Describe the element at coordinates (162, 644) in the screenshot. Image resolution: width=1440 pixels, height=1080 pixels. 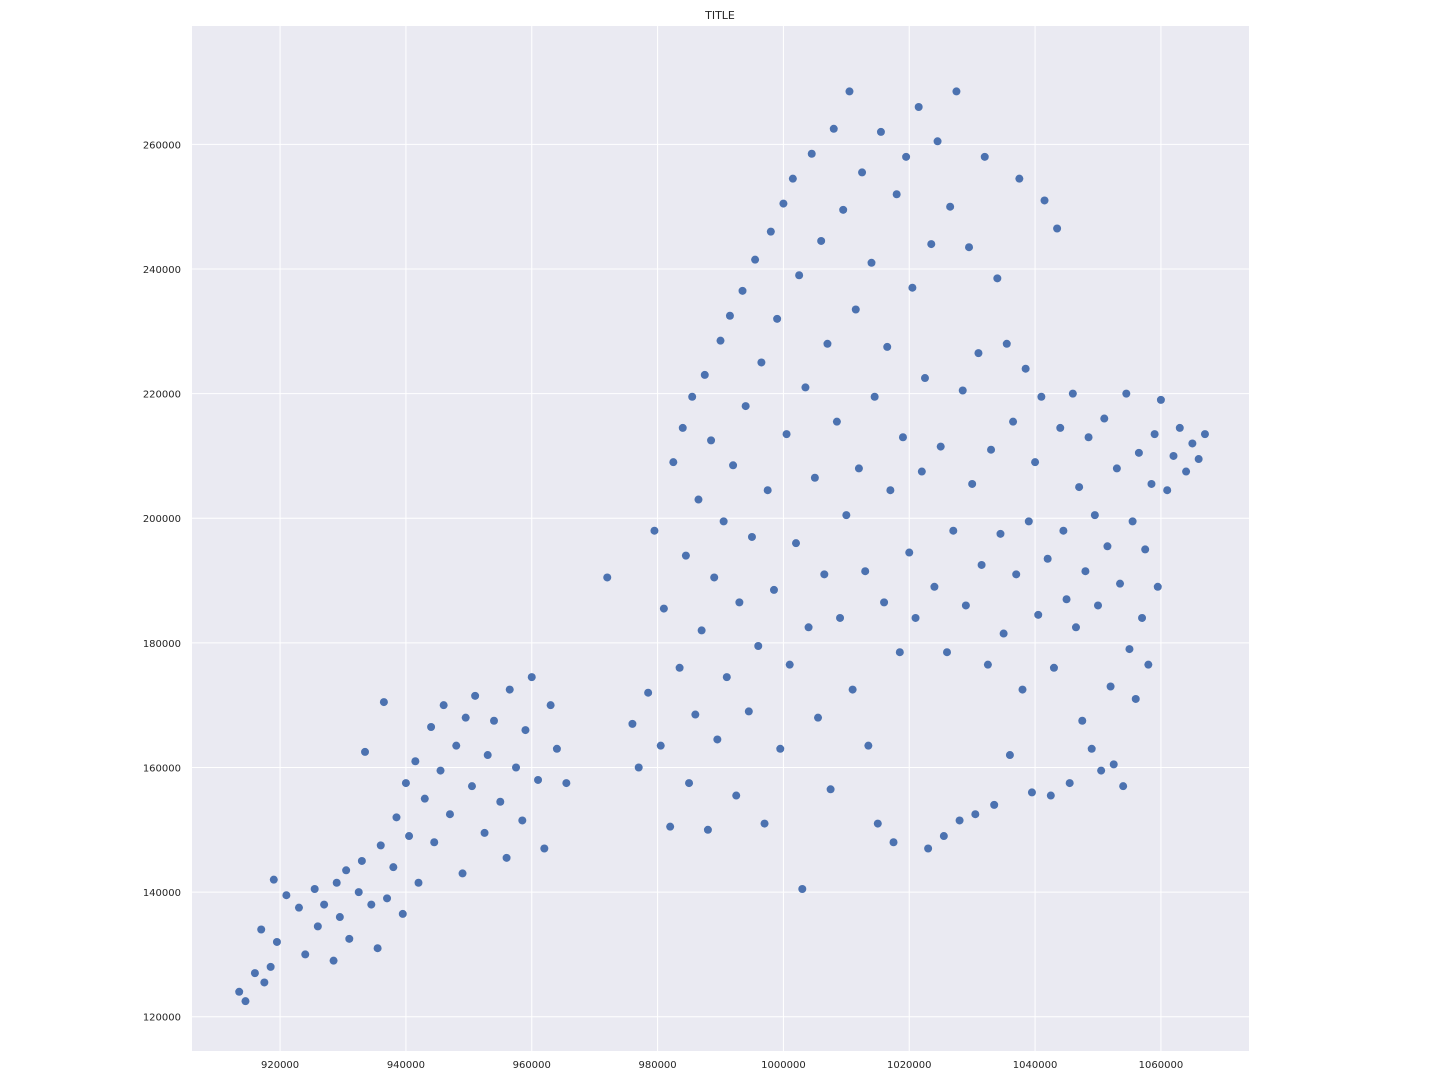
I see `y-tick-label: 180000` at that location.